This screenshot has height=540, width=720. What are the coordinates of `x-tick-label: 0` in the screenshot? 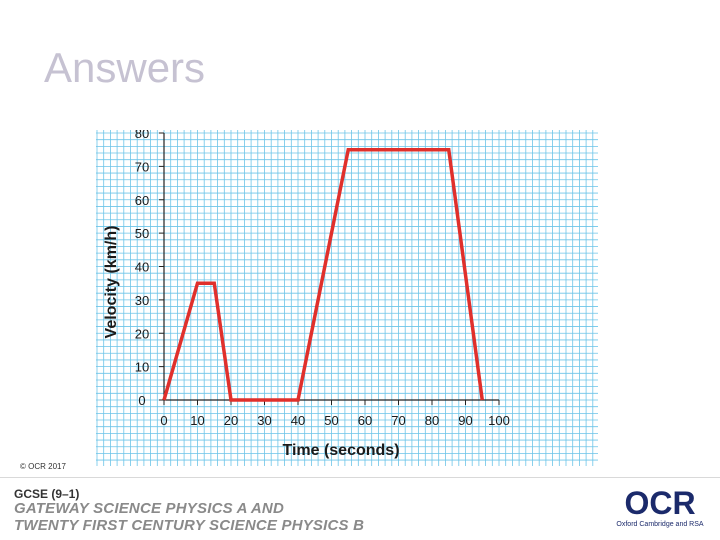 It's located at (163, 420).